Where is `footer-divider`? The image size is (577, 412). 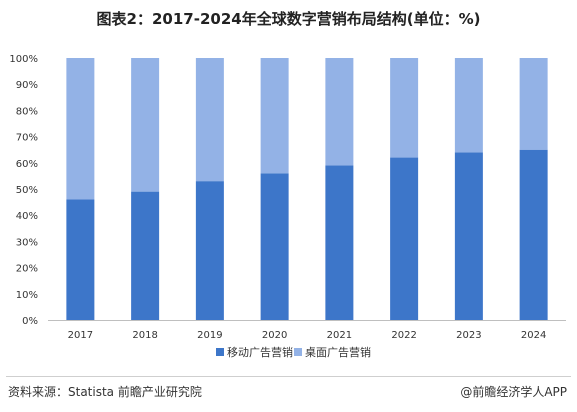
footer-divider is located at coordinates (288, 376).